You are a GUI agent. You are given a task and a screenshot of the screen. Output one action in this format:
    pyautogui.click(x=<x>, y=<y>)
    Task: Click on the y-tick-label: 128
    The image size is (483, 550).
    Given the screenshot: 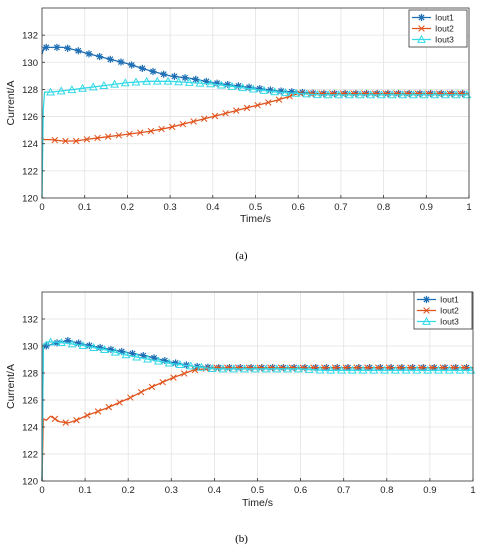 What is the action you would take?
    pyautogui.click(x=30, y=90)
    